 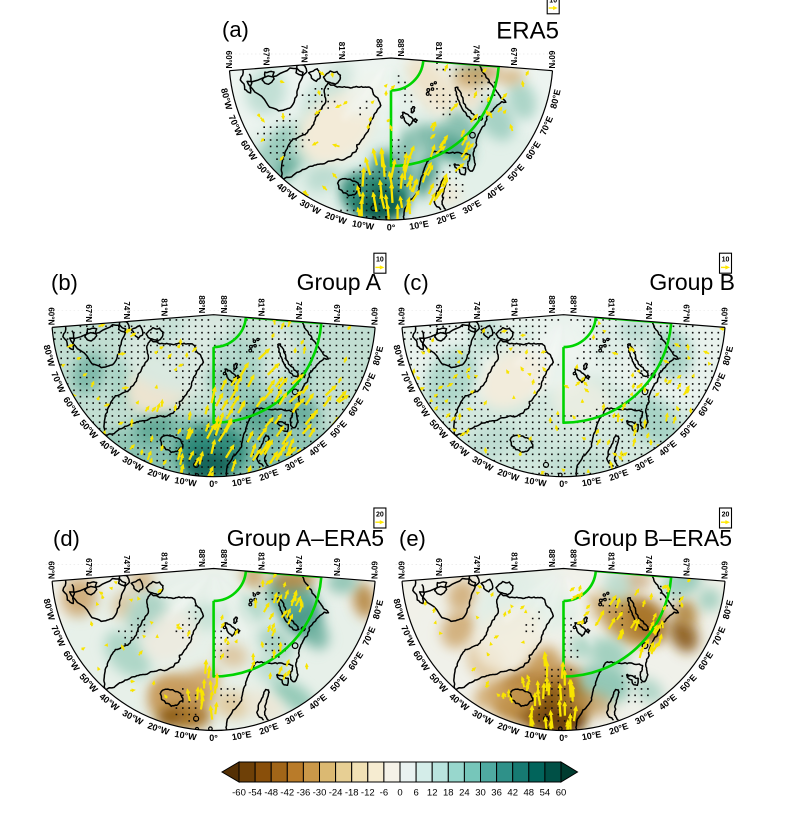 What do you see at coordinates (384, 793) in the screenshot?
I see `svg-text: -6` at bounding box center [384, 793].